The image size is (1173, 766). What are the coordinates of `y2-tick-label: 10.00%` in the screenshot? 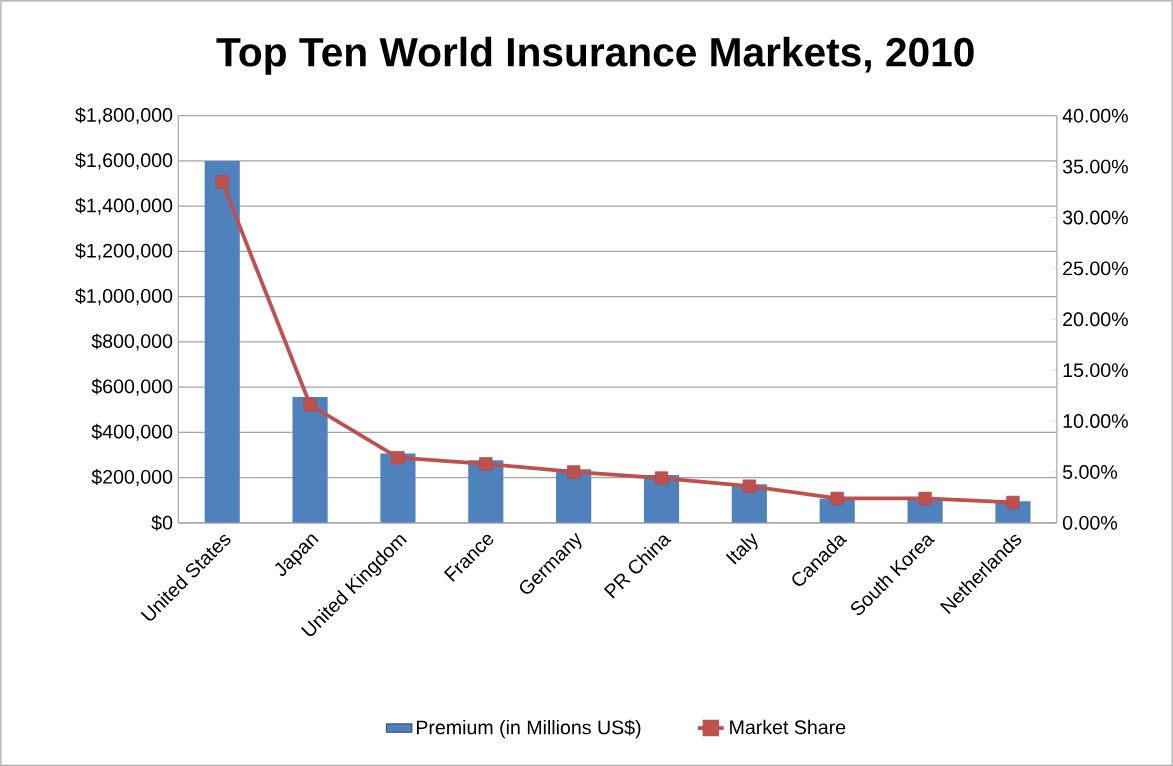 It's located at (1095, 420).